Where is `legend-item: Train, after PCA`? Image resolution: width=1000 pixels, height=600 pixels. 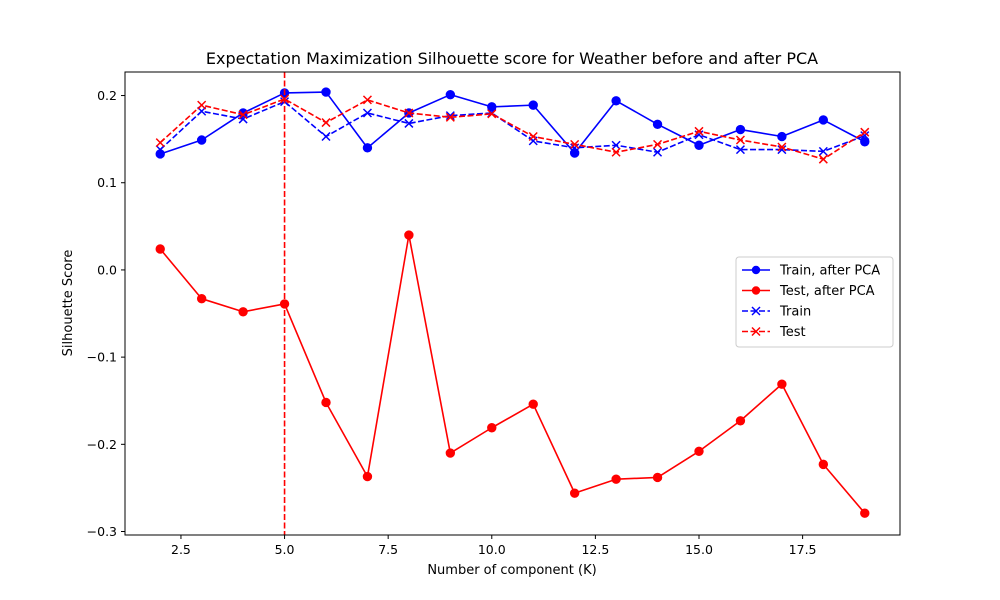 legend-item: Train, after PCA is located at coordinates (811, 271).